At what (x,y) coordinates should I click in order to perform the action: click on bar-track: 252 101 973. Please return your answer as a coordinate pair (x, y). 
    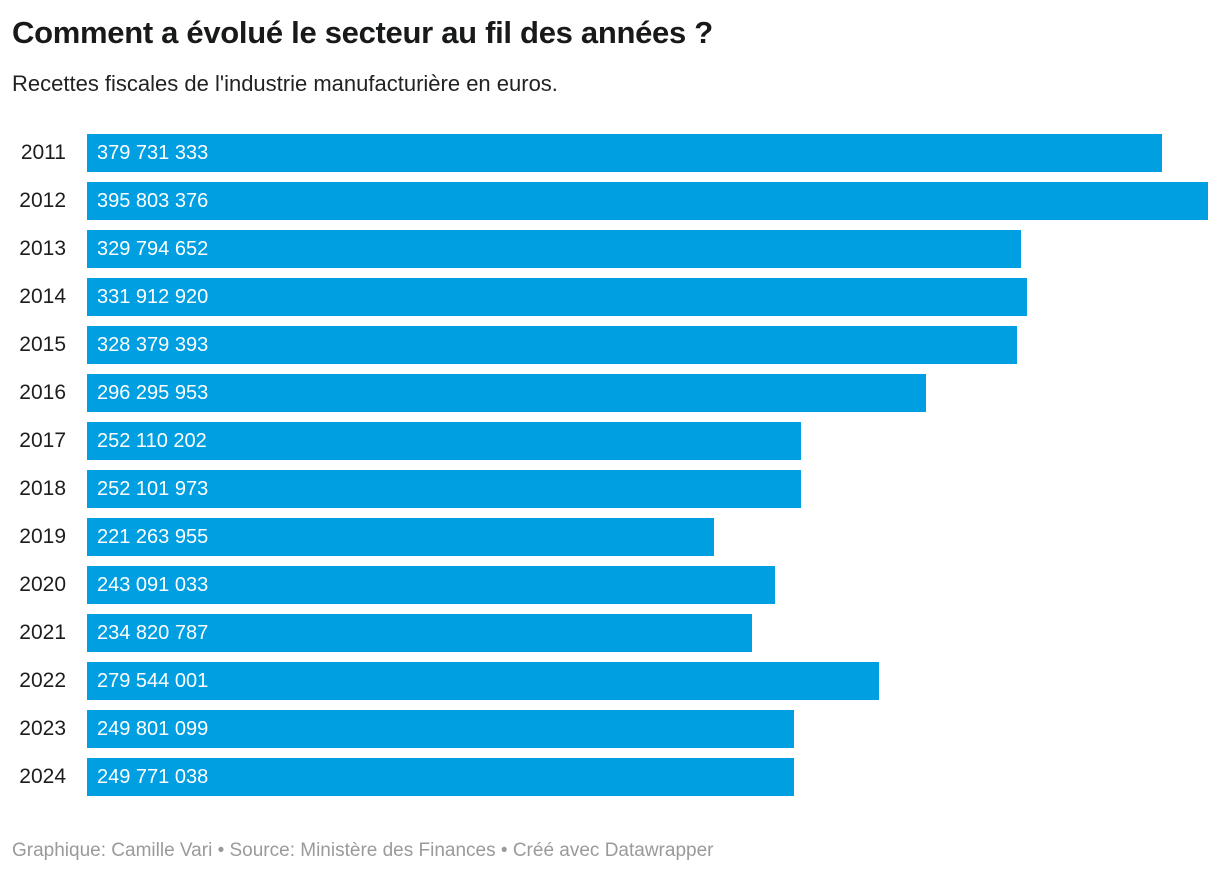
    Looking at the image, I should click on (647, 489).